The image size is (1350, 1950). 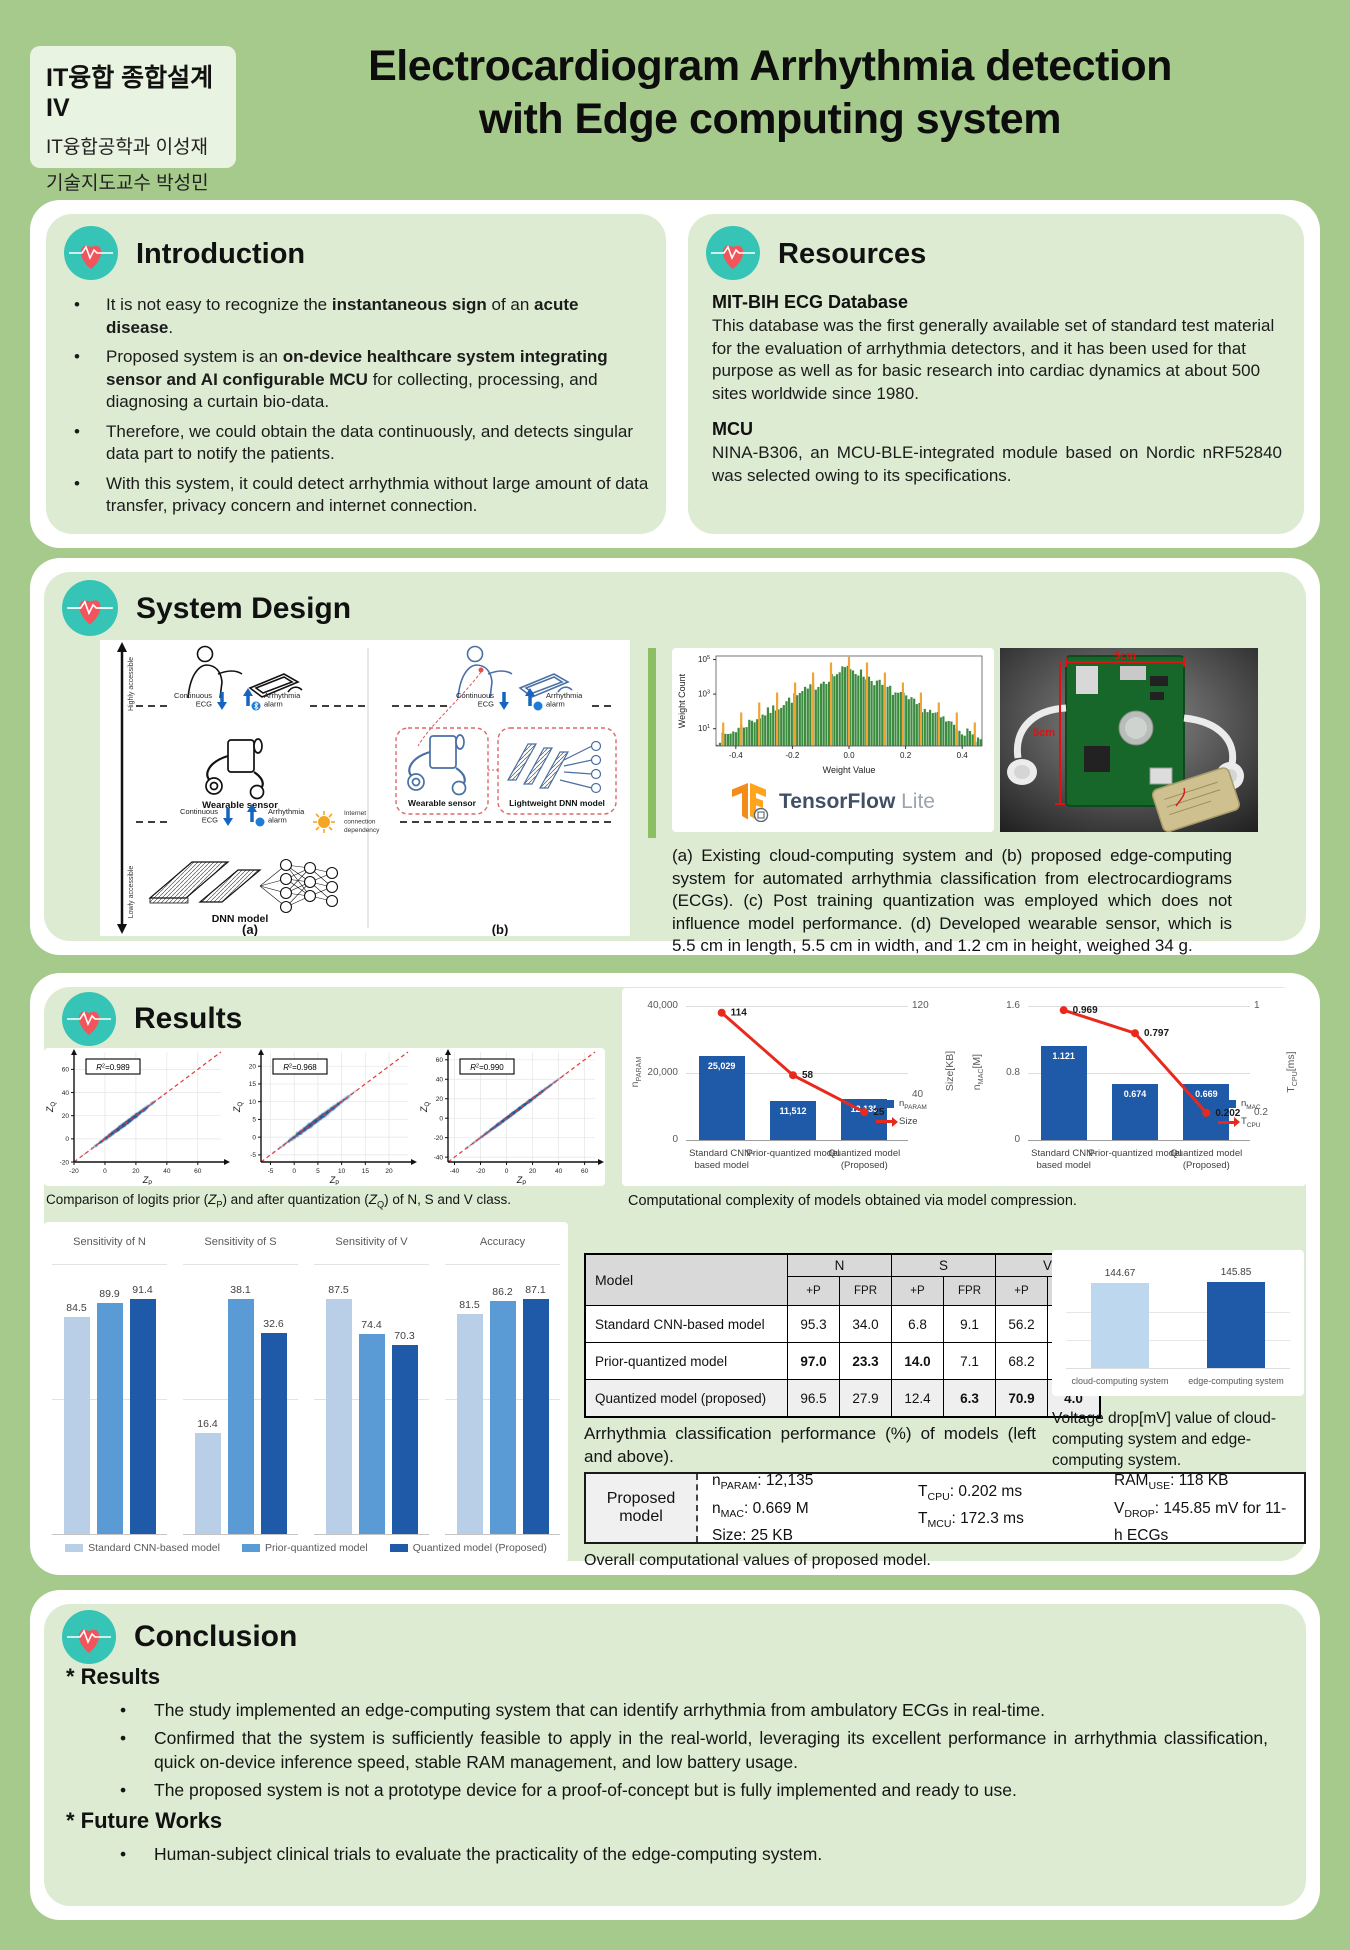 I want to click on introduction-panel, so click(x=356, y=374).